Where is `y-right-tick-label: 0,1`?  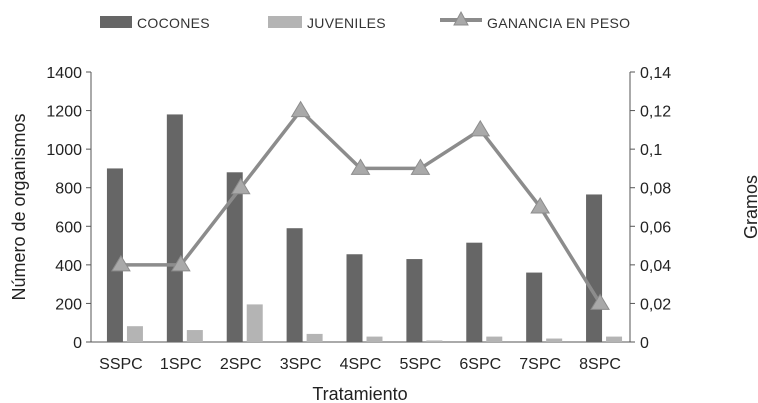
y-right-tick-label: 0,1 is located at coordinates (651, 150).